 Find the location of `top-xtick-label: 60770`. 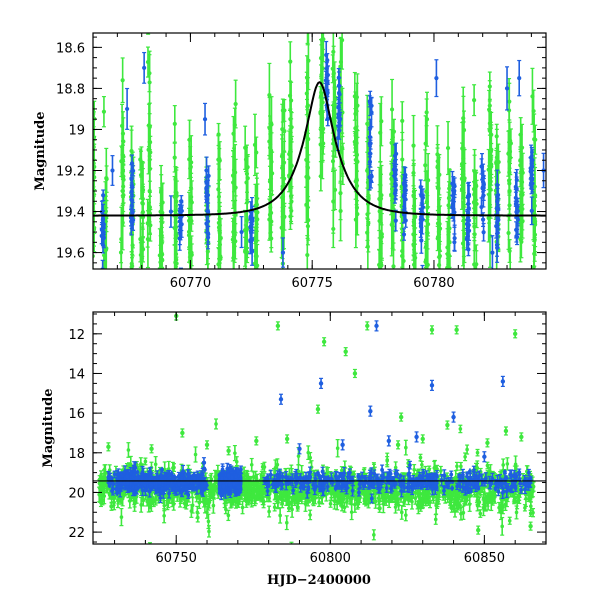

top-xtick-label: 60770 is located at coordinates (190, 283).